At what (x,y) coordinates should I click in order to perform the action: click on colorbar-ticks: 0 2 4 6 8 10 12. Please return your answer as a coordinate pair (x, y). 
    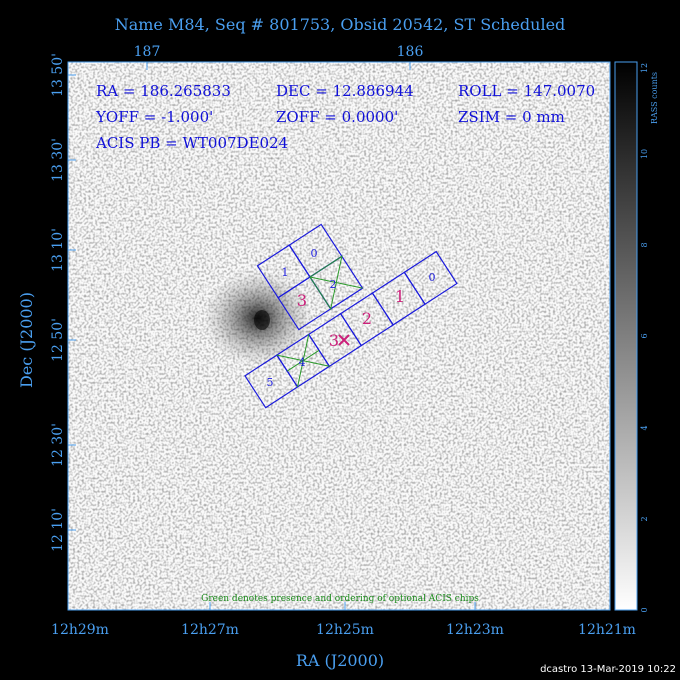
    Looking at the image, I should click on (644, 338).